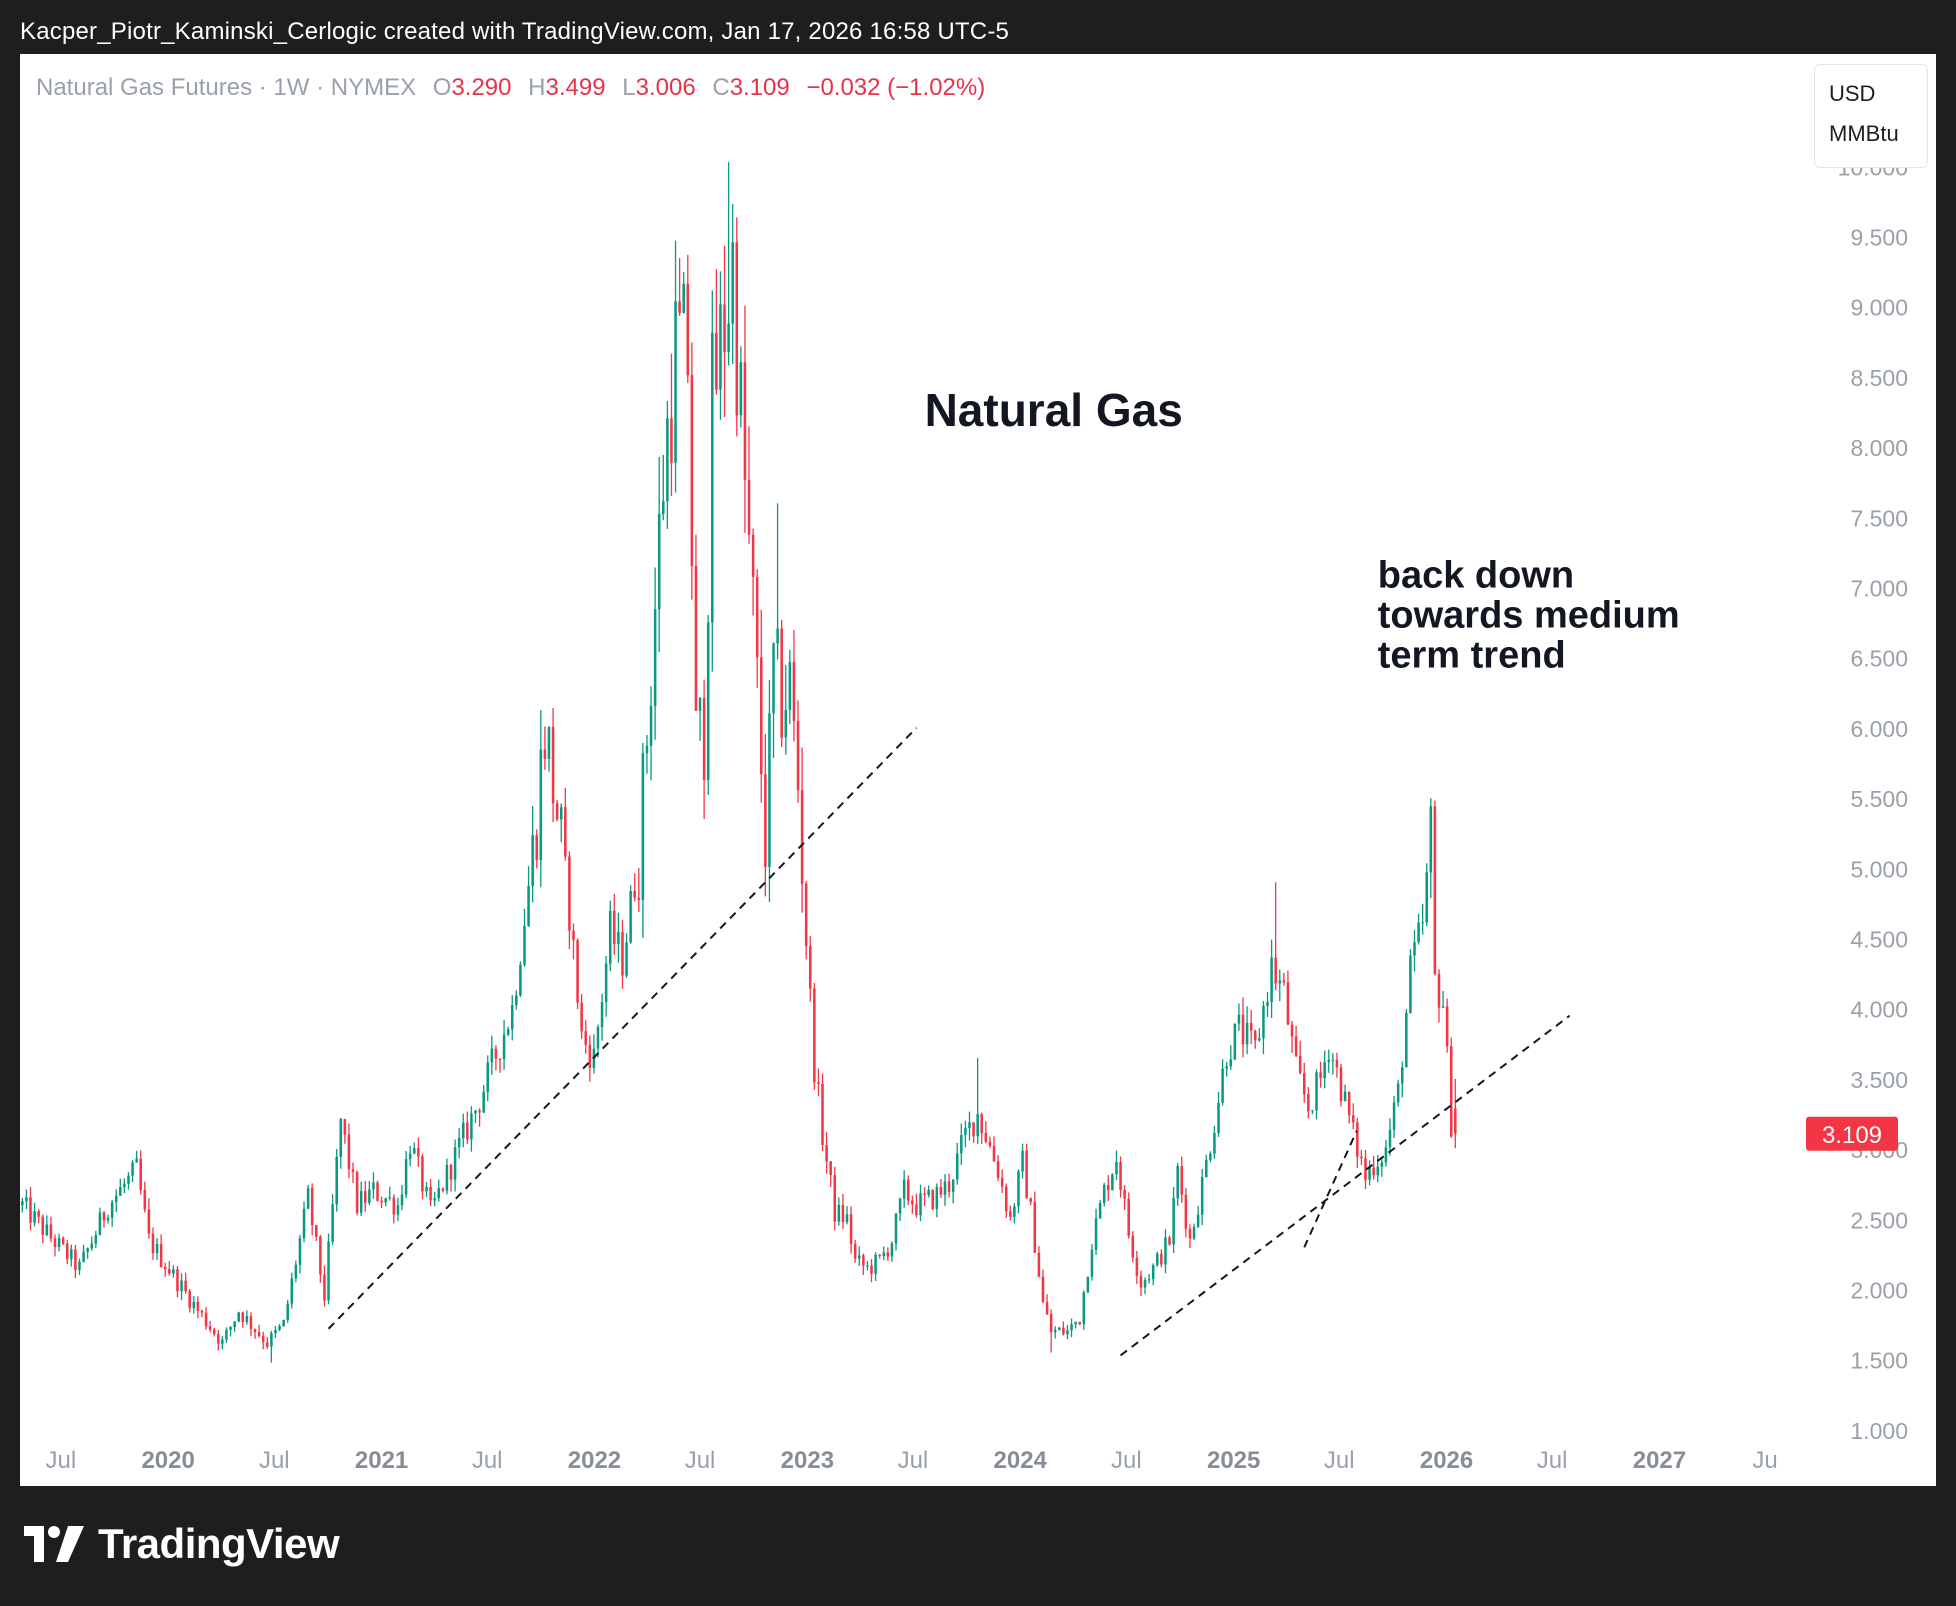 The height and width of the screenshot is (1606, 1956). I want to click on currency-unit-selector: USD MMBtu, so click(1871, 116).